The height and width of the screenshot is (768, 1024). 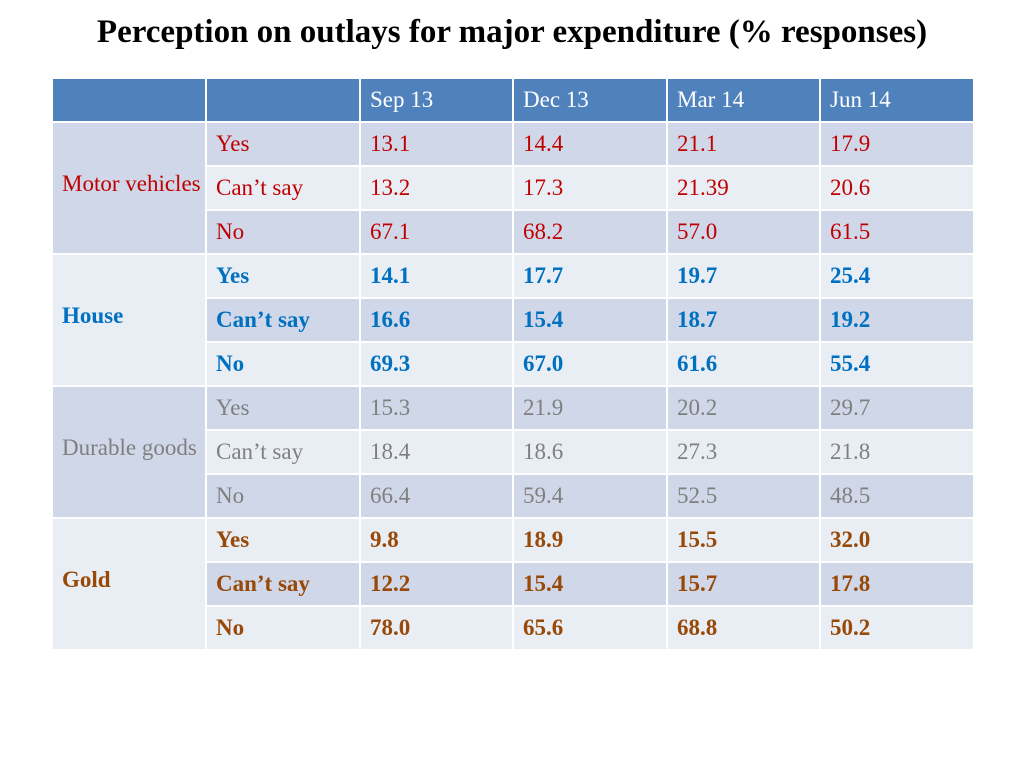 I want to click on value-cell: 18.4, so click(x=436, y=452).